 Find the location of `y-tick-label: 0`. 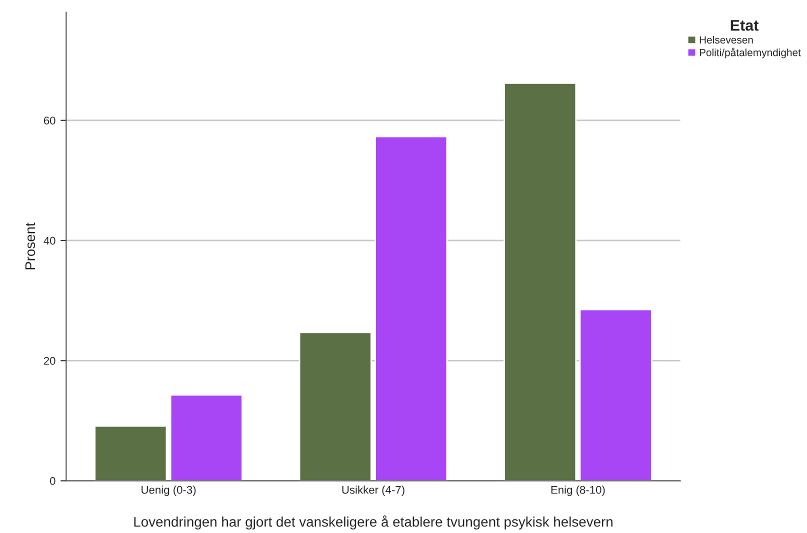

y-tick-label: 0 is located at coordinates (53, 481).